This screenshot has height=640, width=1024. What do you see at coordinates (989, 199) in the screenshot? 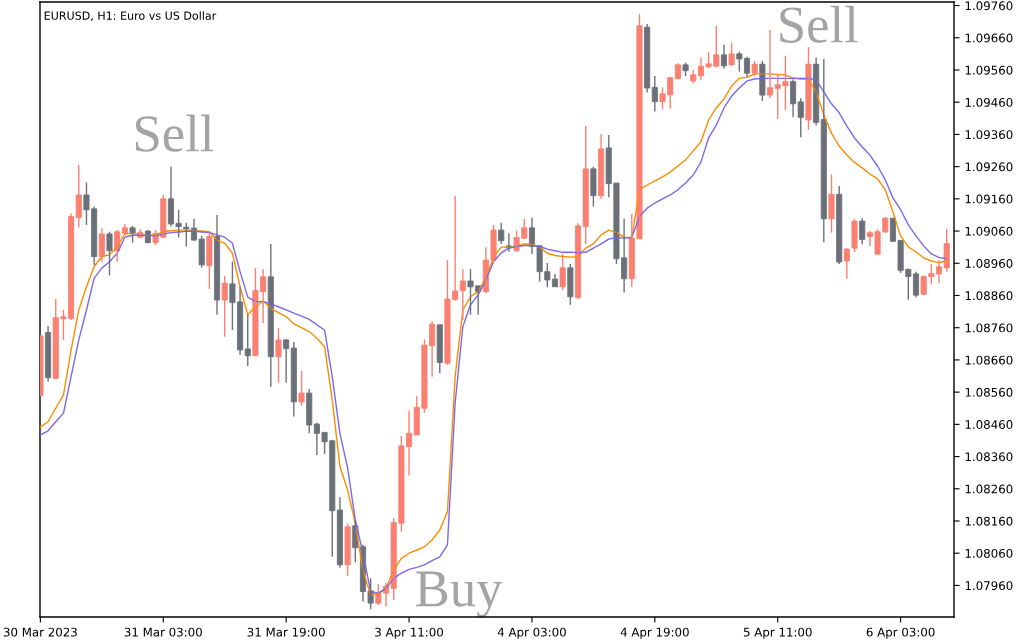
I see `y-tick-label: 1.09160` at bounding box center [989, 199].